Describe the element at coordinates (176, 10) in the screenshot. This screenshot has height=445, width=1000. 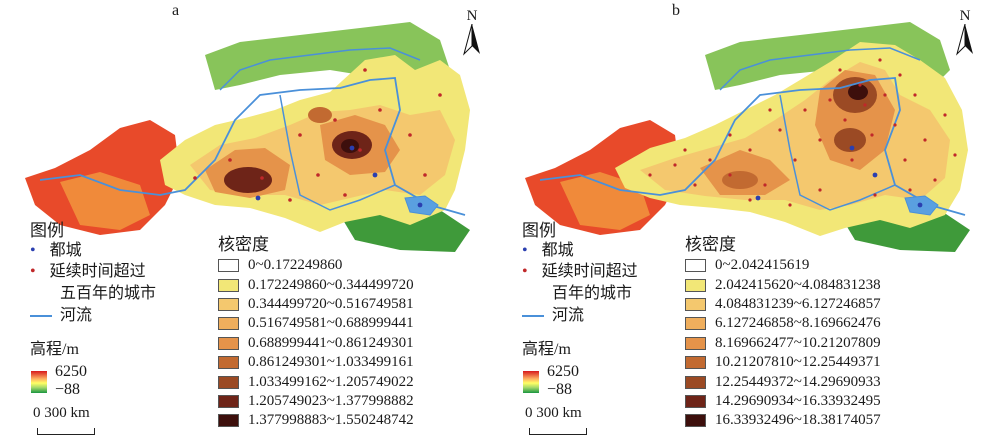
I see `panel-letter: a` at that location.